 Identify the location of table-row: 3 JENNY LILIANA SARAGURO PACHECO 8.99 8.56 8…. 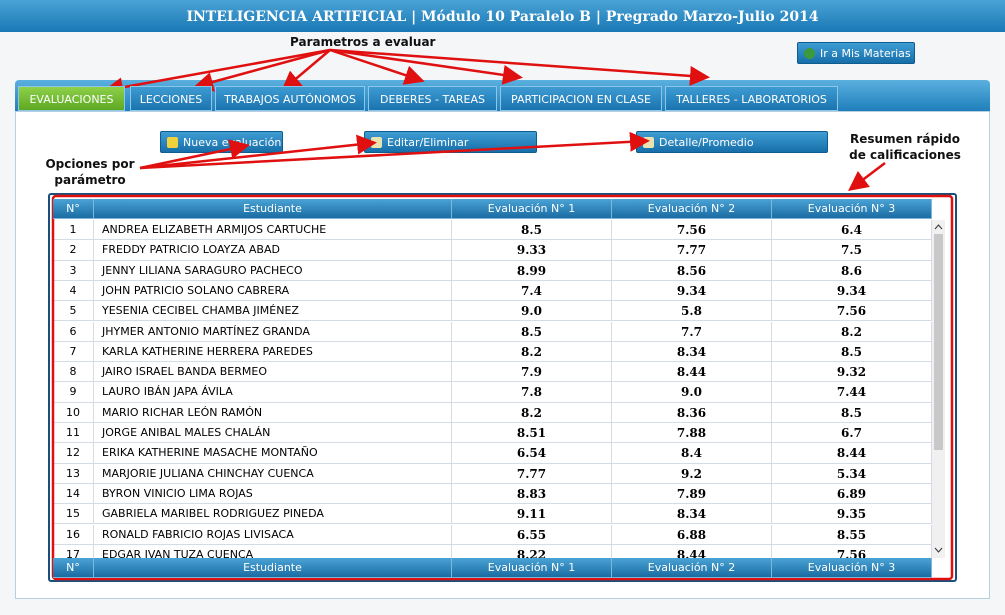
(492, 270).